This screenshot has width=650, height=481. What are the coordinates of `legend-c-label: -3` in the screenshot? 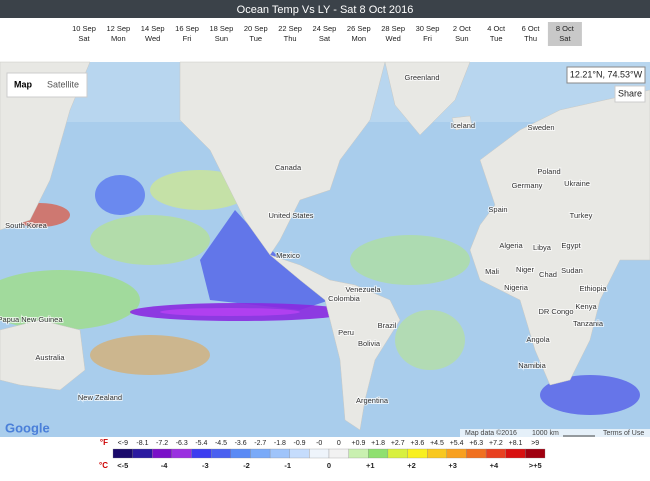 It's located at (205, 465).